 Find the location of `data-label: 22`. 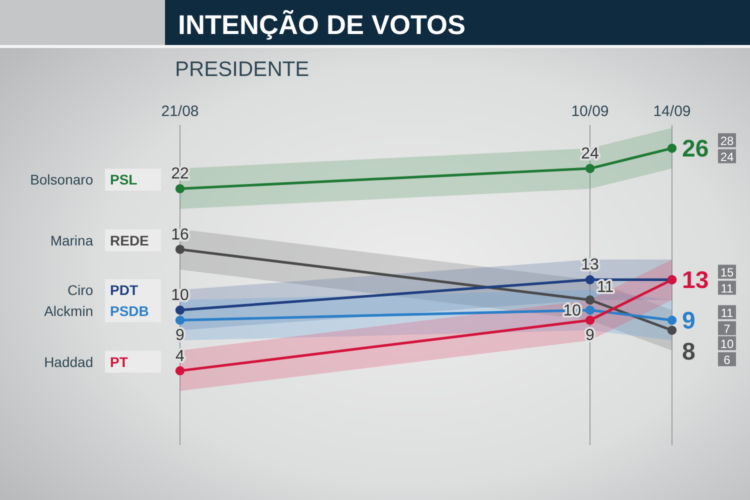

data-label: 22 is located at coordinates (180, 174).